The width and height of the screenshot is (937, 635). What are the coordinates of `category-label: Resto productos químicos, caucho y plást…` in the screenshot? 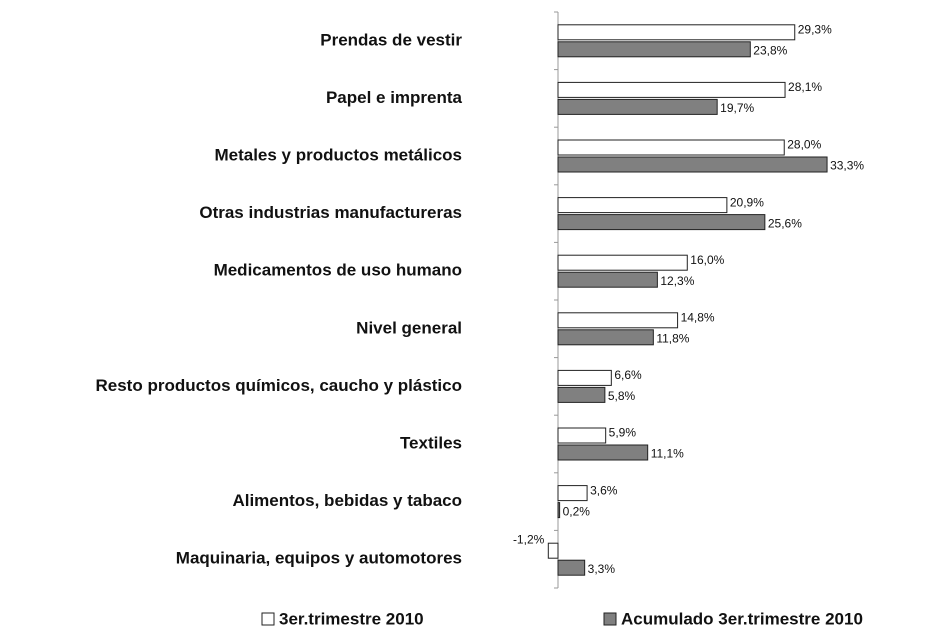 It's located at (278, 385).